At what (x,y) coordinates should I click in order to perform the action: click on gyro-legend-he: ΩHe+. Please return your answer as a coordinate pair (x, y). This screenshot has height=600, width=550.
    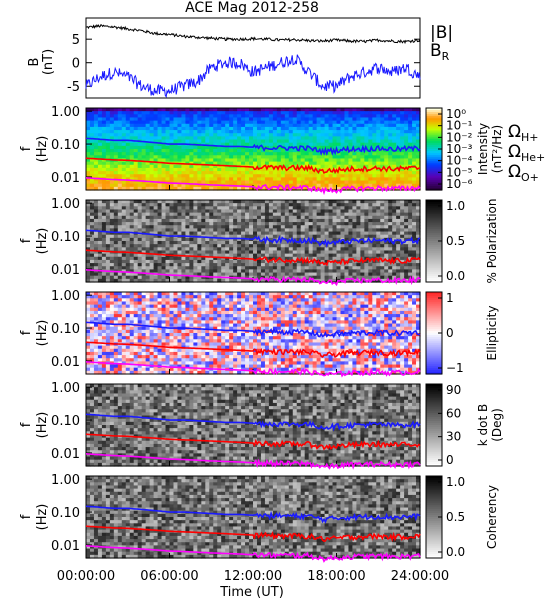
    Looking at the image, I should click on (526, 153).